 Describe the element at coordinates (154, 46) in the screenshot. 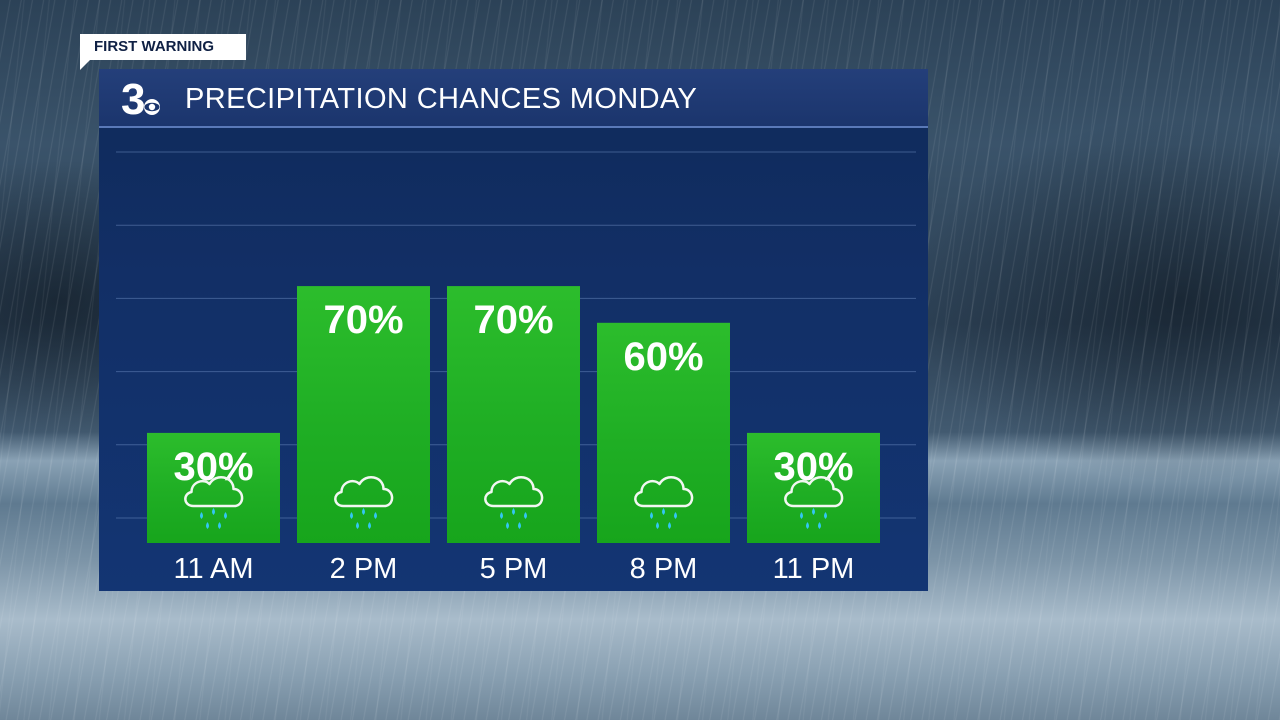

I see `first-warning-label: FIRST WARNING` at that location.